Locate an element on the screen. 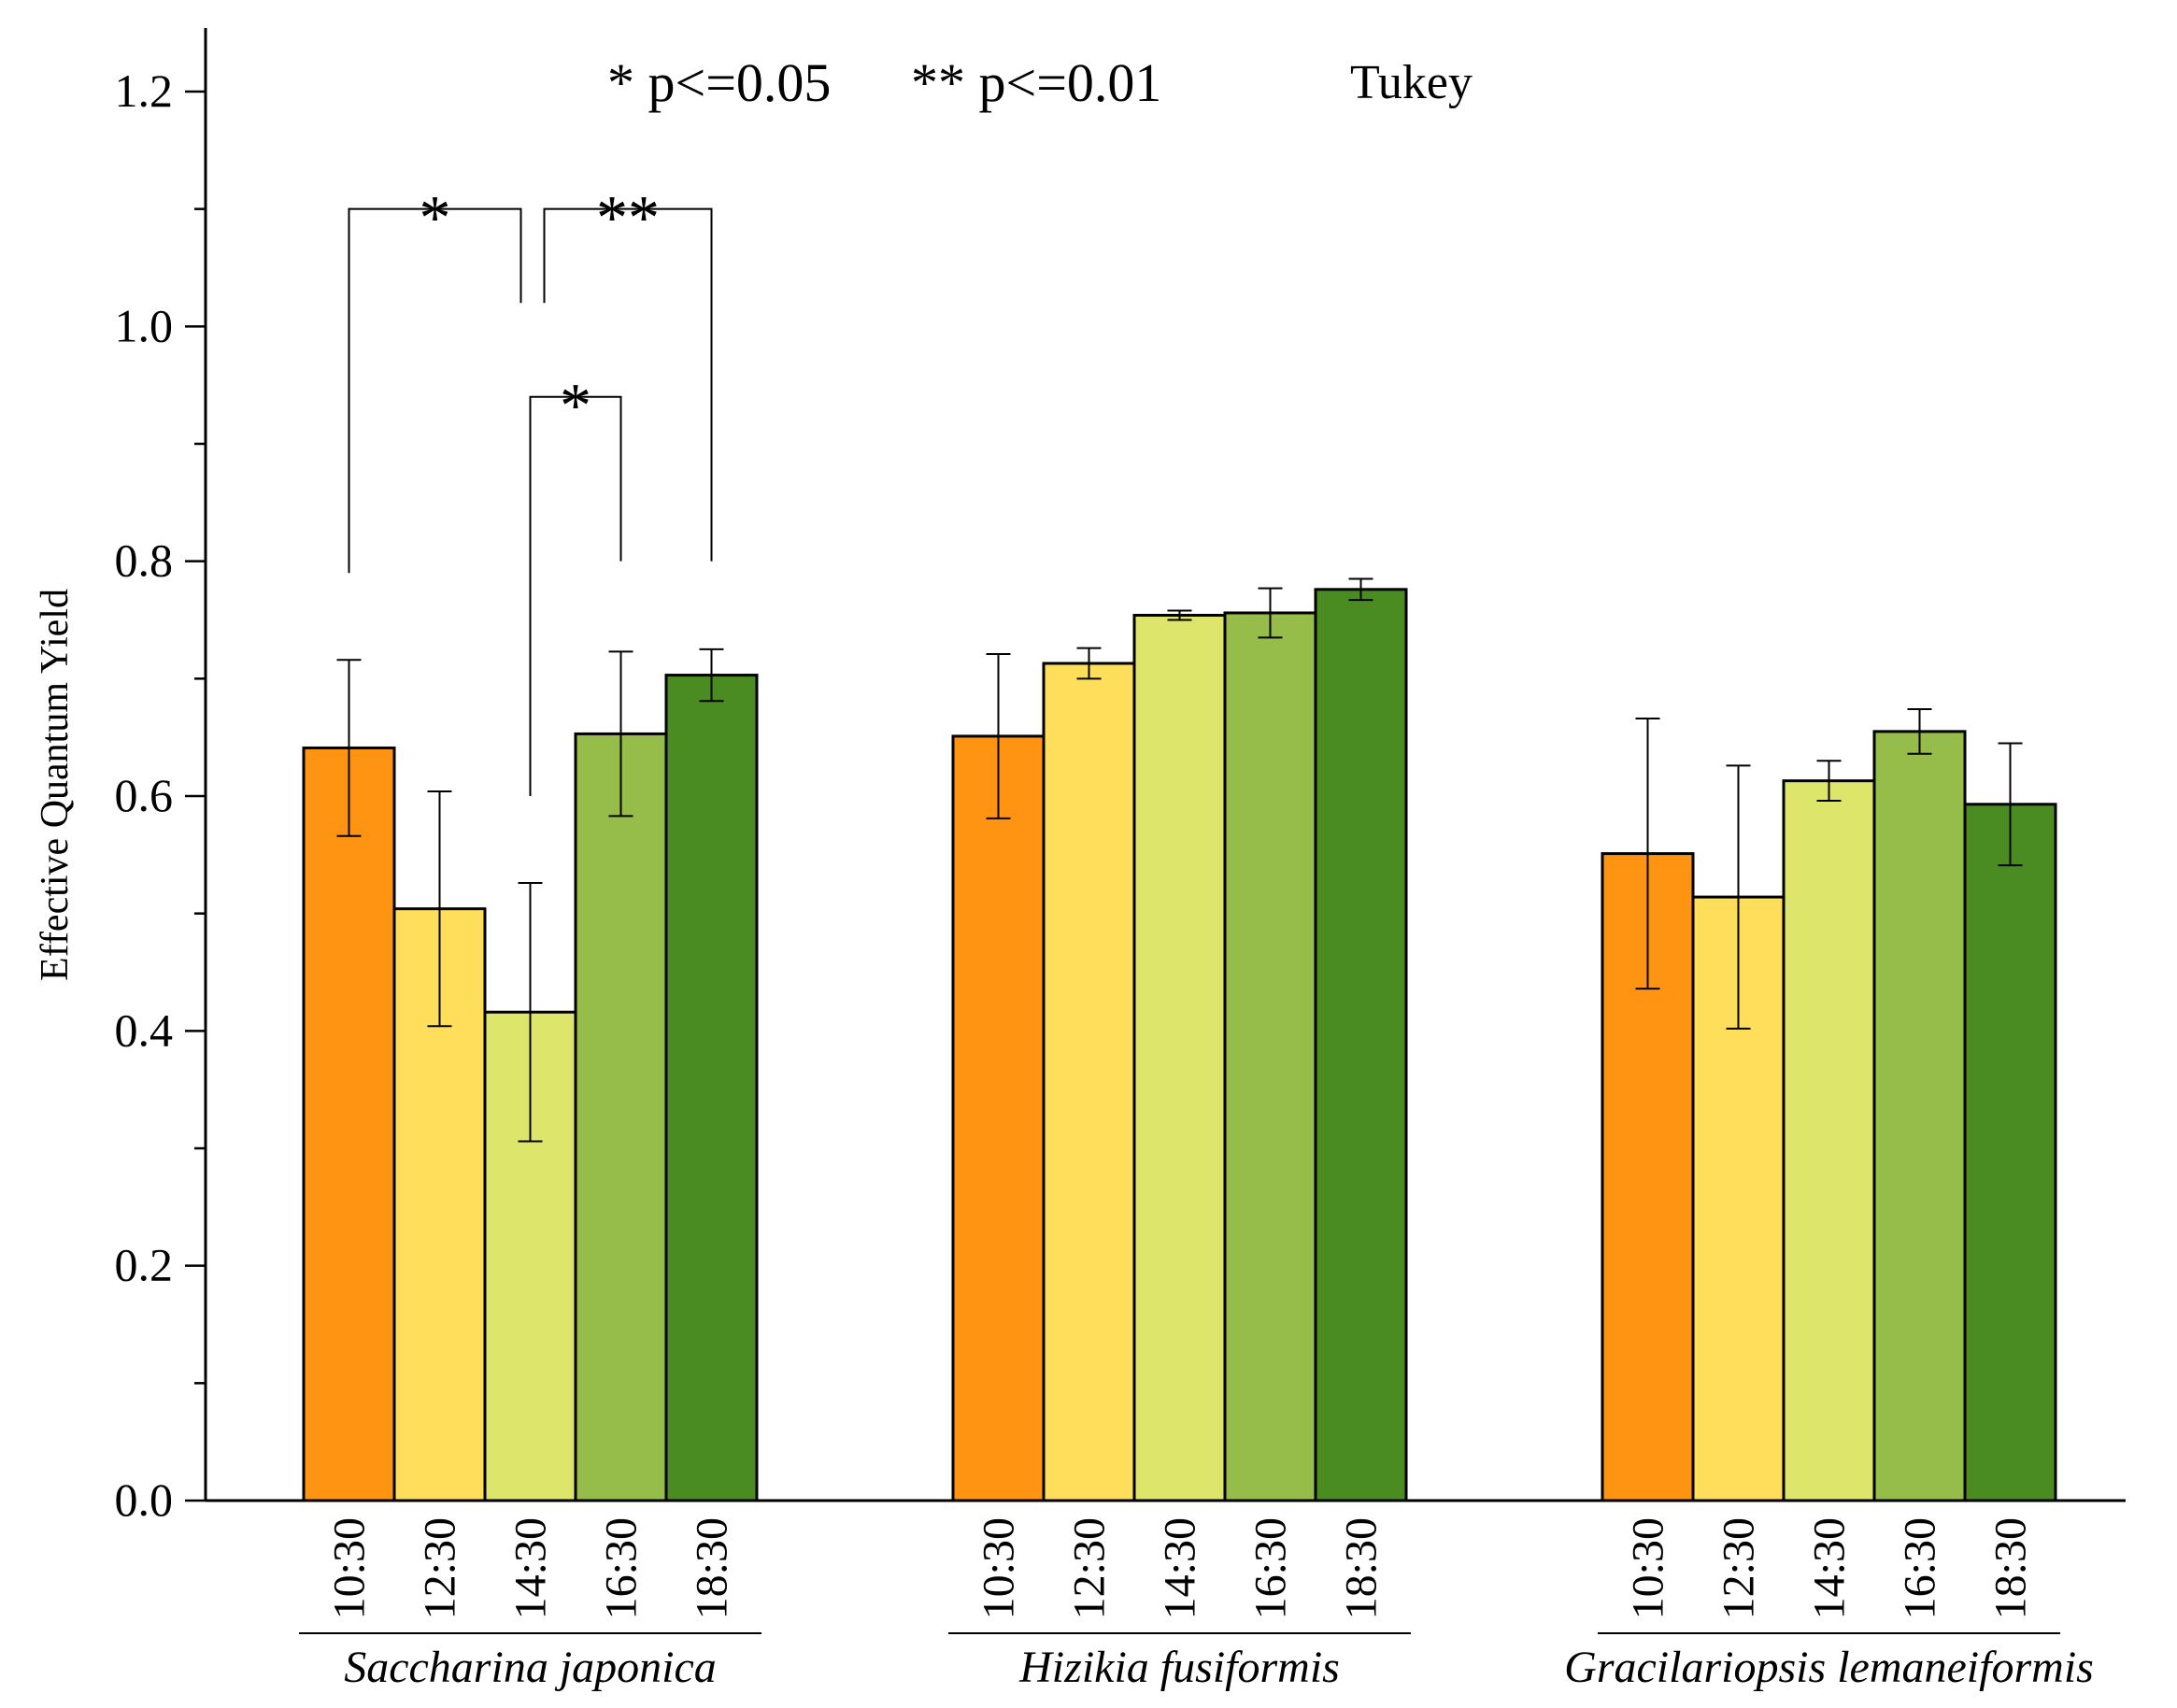 The height and width of the screenshot is (1708, 2177). group-label: Hizikia fusiformis is located at coordinates (1179, 1667).